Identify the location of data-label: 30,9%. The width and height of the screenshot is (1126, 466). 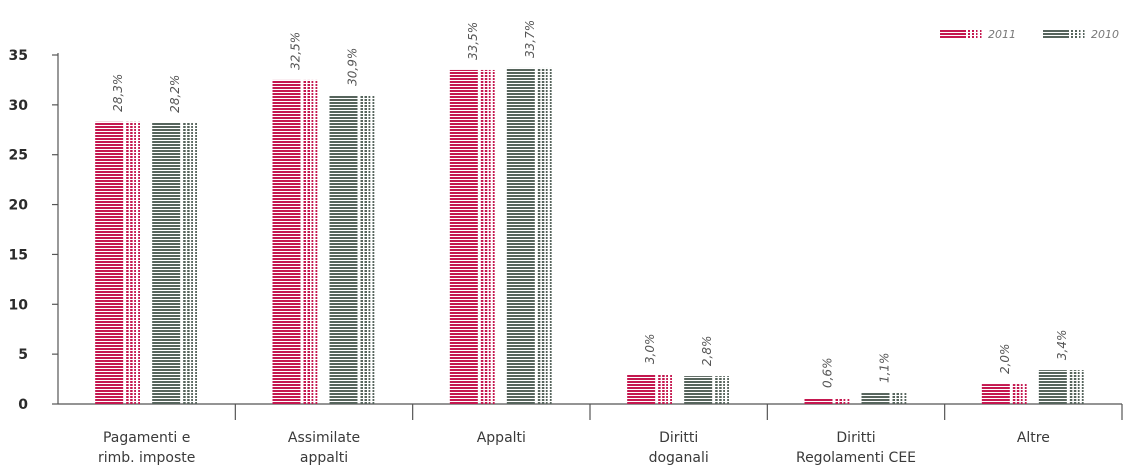
(353, 67).